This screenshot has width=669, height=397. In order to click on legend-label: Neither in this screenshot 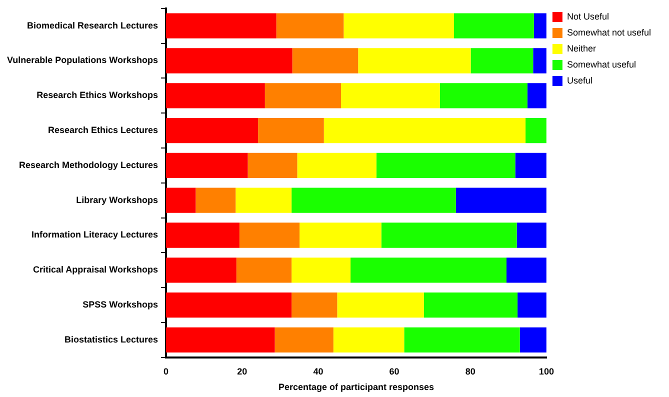, I will do `click(581, 48)`.